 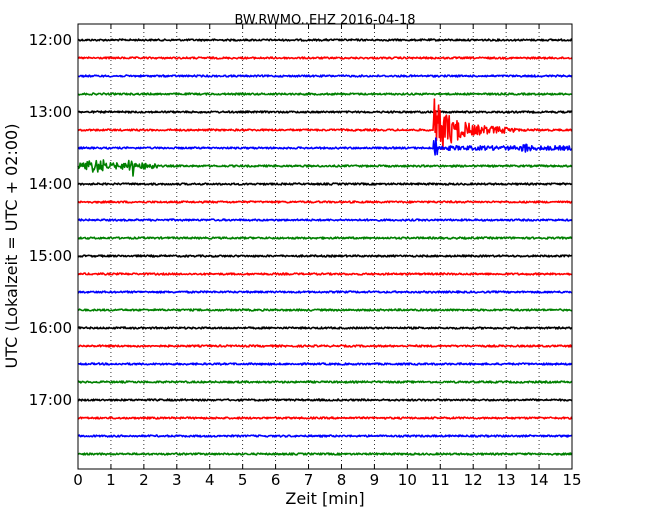 I want to click on chart-title: BW.RWMO..EHZ 2016-04-18, so click(x=324, y=20).